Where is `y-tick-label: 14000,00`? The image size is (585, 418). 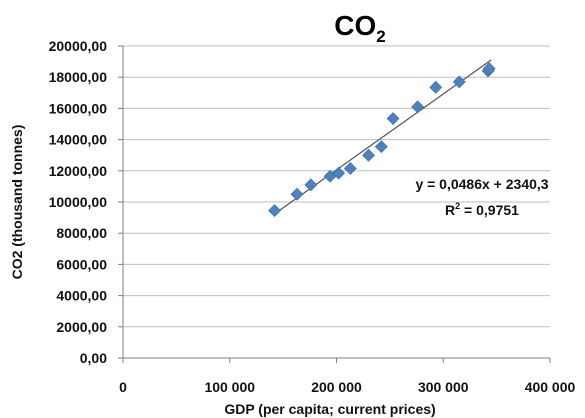 y-tick-label: 14000,00 is located at coordinates (78, 140).